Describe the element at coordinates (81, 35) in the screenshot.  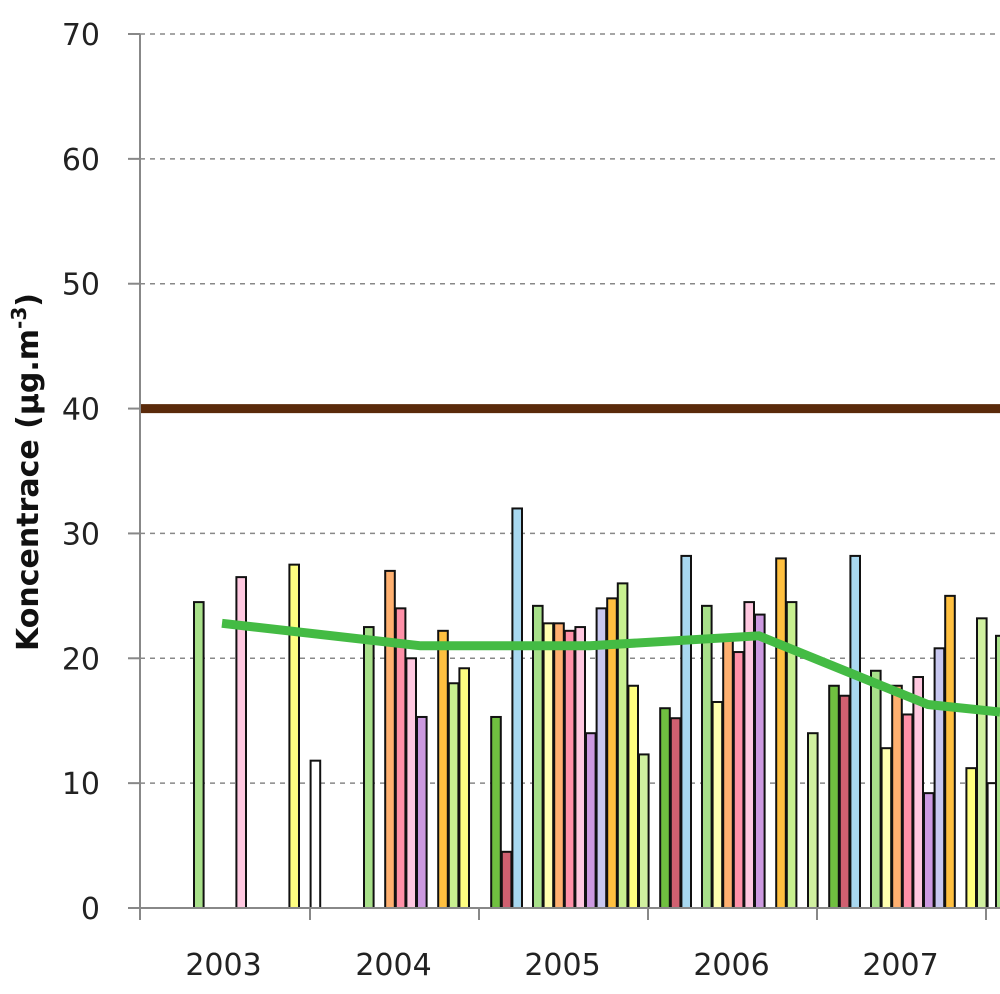
I see `y-tick-label-70: 70` at that location.